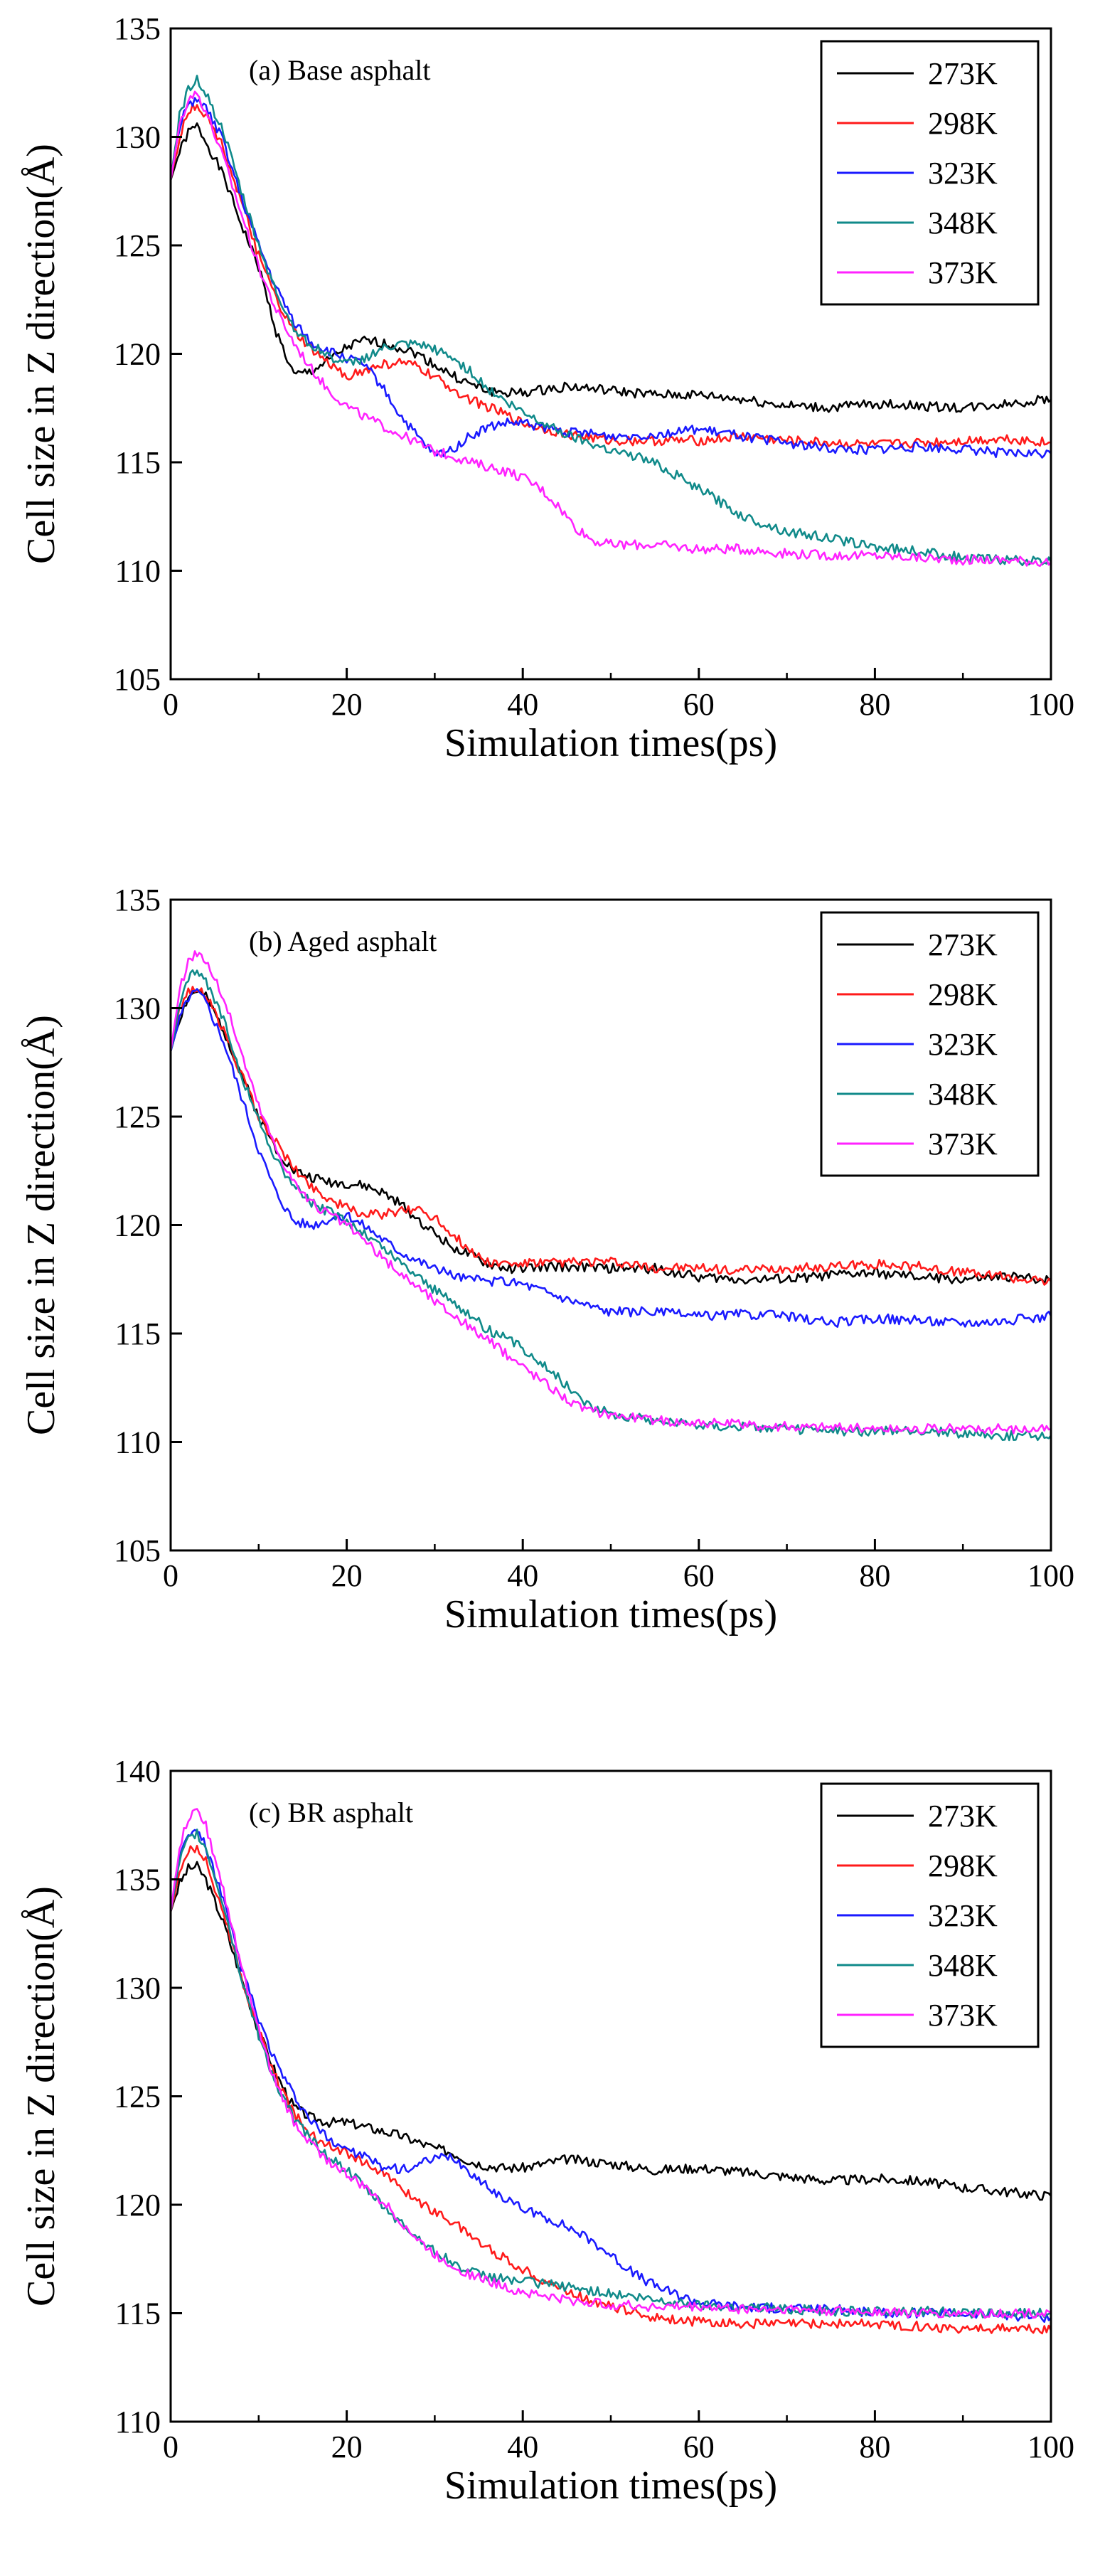  Describe the element at coordinates (343, 941) in the screenshot. I see `panel-title: (b) Aged asphalt` at that location.